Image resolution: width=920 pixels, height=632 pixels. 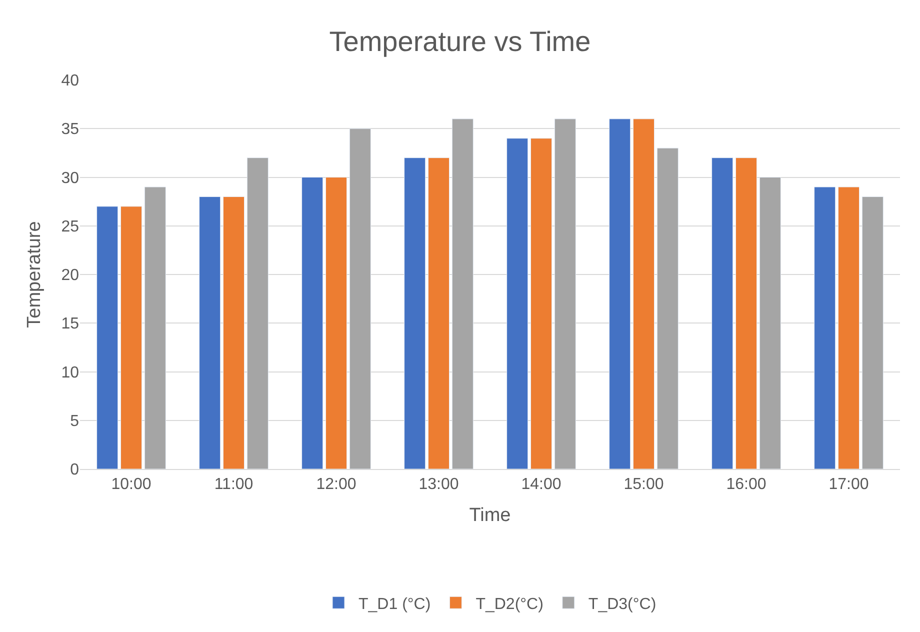 What do you see at coordinates (438, 485) in the screenshot?
I see `x-tick-label: 13:00` at bounding box center [438, 485].